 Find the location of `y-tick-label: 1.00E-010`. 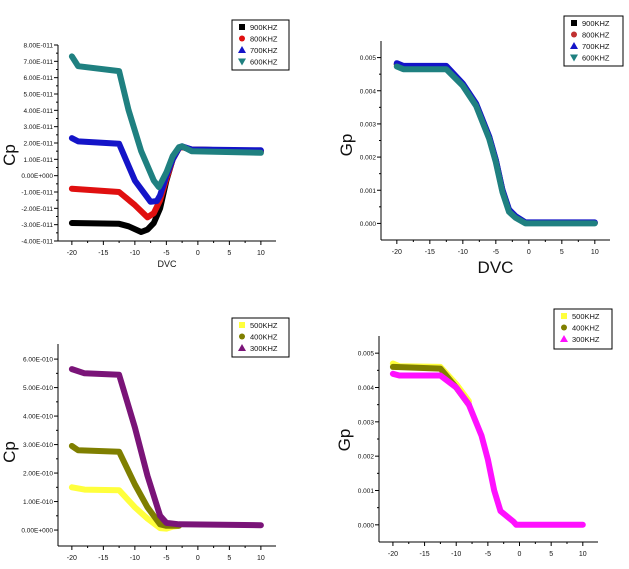

y-tick-label: 1.00E-010 is located at coordinates (38, 502).